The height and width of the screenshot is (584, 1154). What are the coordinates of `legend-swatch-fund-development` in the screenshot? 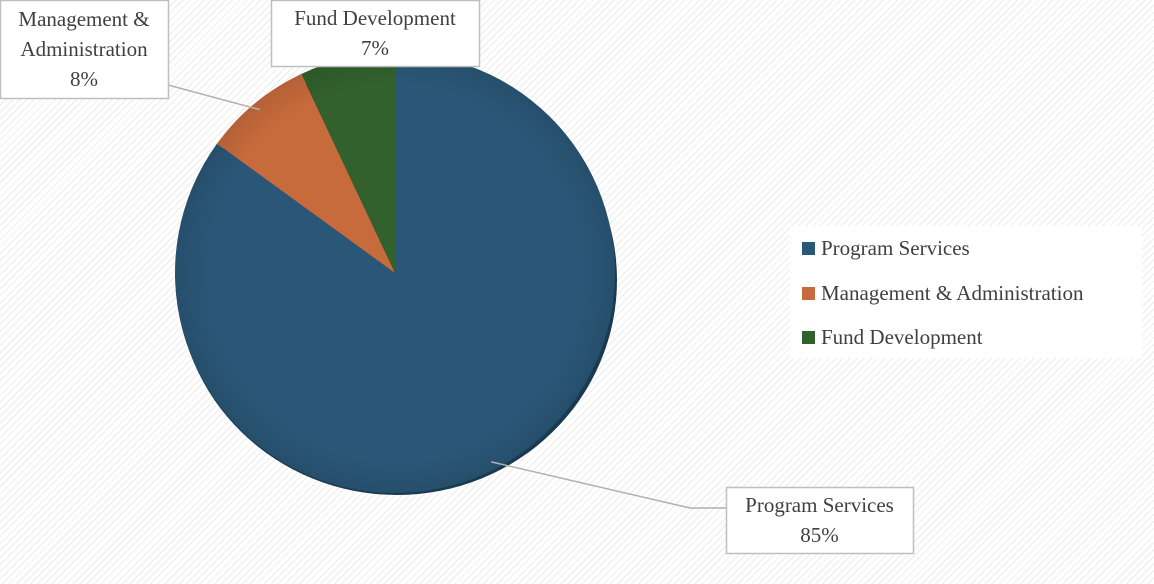 It's located at (808, 337).